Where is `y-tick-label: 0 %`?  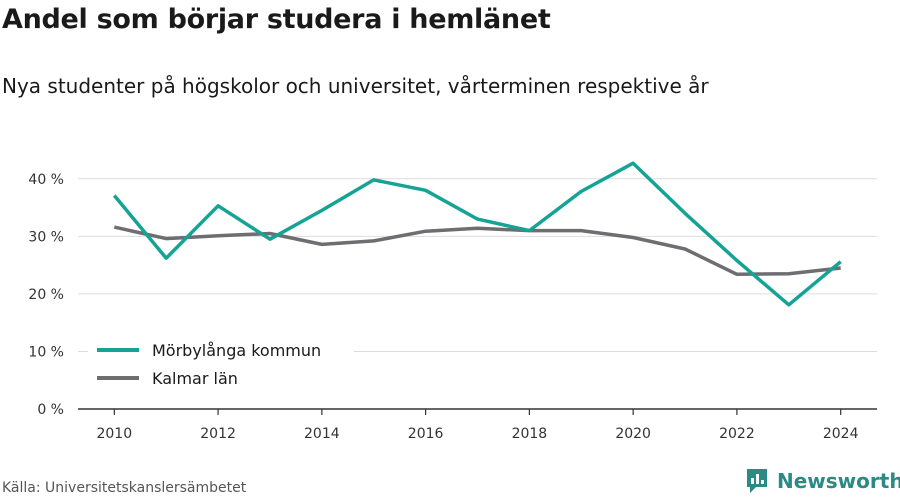 y-tick-label: 0 % is located at coordinates (50, 410).